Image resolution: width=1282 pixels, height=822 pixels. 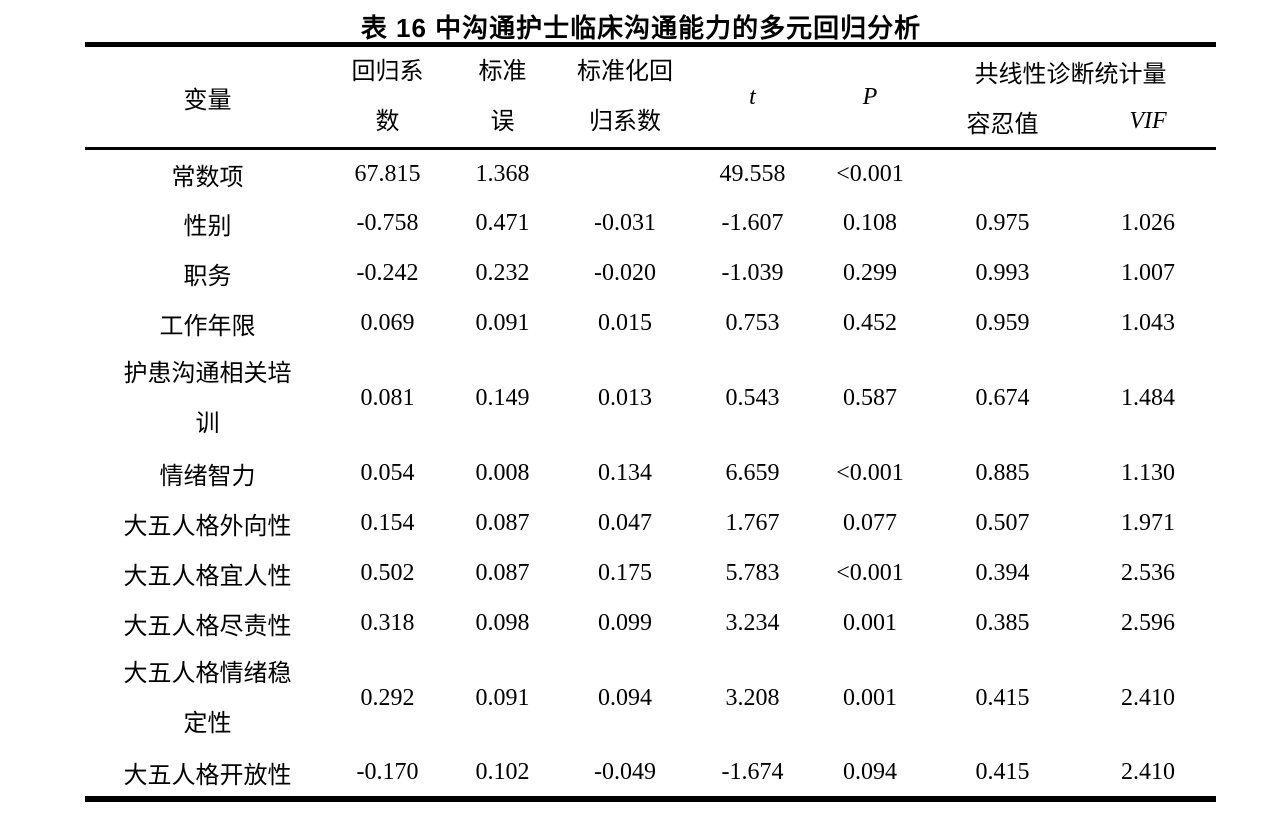 What do you see at coordinates (752, 398) in the screenshot?
I see `cell-t: 0.543` at bounding box center [752, 398].